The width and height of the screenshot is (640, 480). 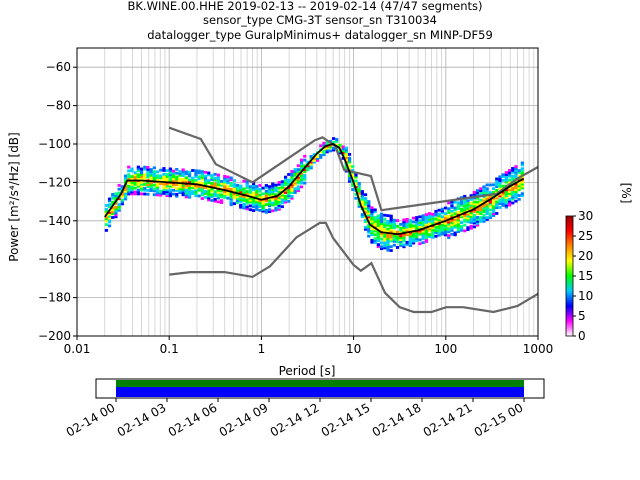 I want to click on x-tick-label: 0.01, so click(x=77, y=349).